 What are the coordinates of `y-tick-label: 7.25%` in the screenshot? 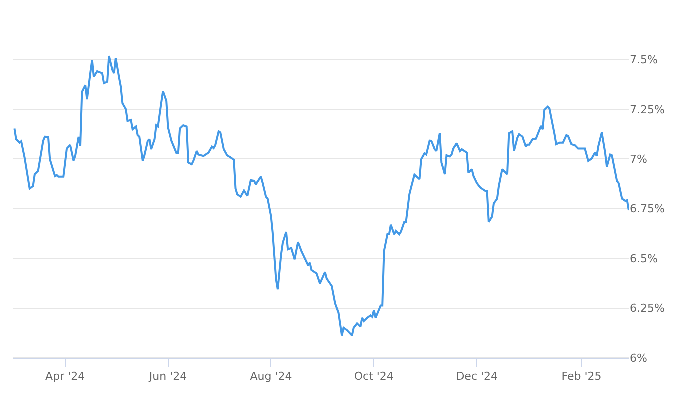 It's located at (647, 109).